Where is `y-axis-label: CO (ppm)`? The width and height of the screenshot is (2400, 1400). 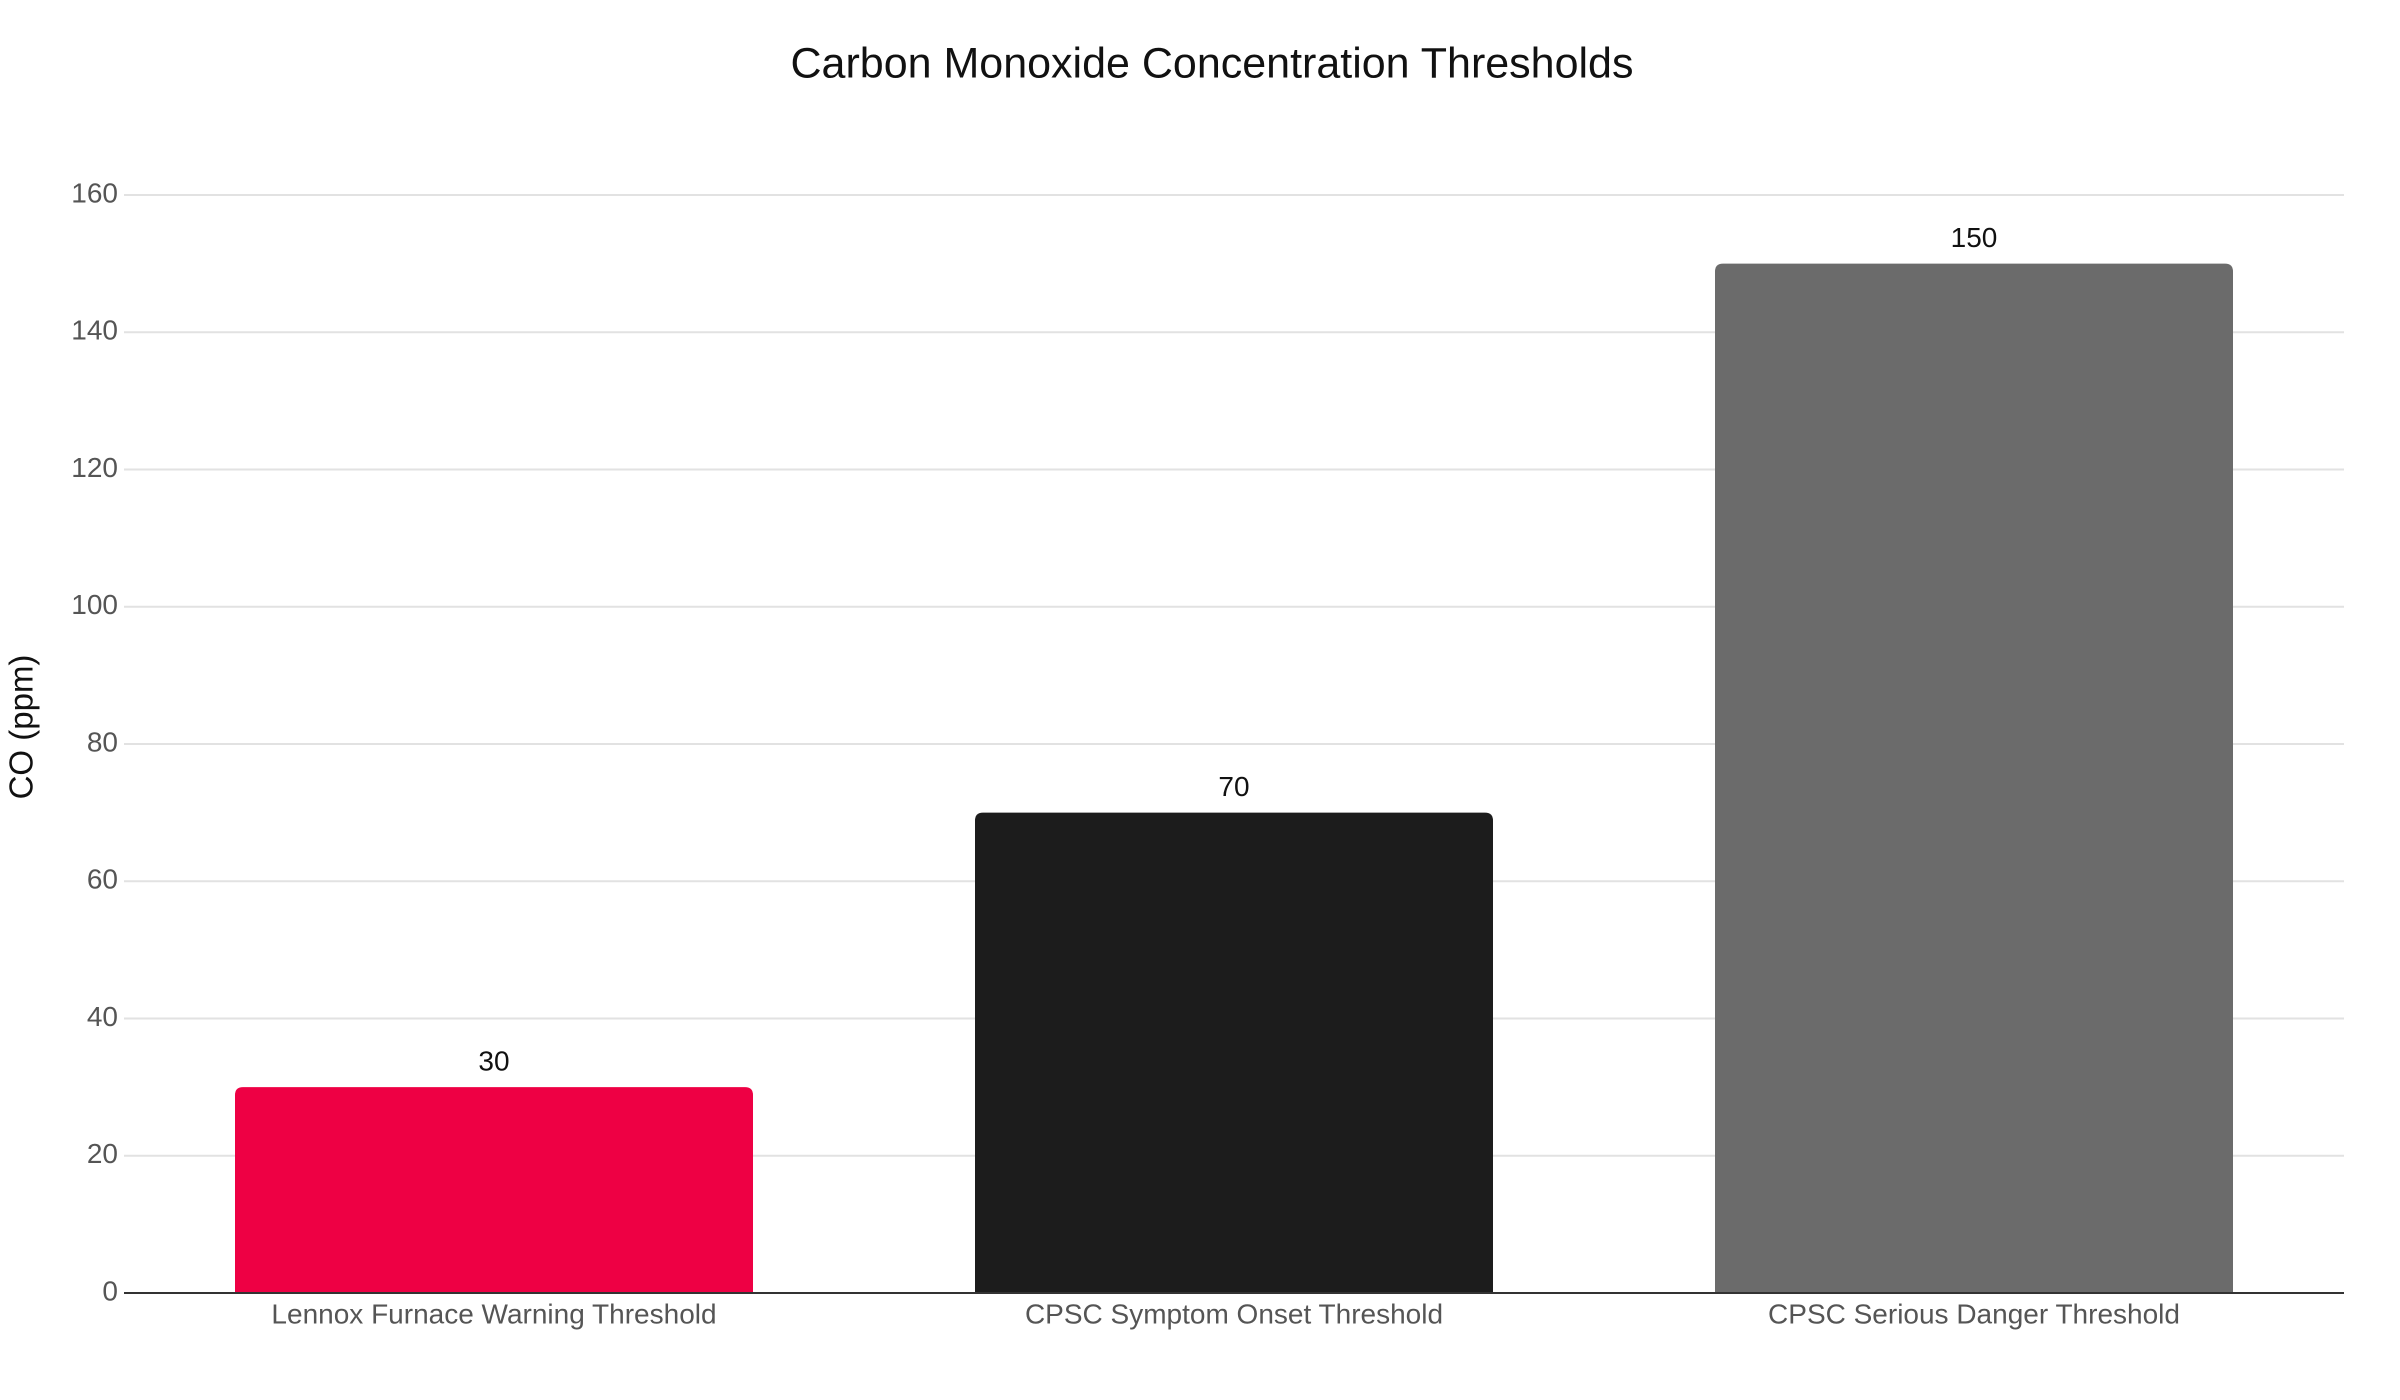
y-axis-label: CO (ppm) is located at coordinates (21, 727).